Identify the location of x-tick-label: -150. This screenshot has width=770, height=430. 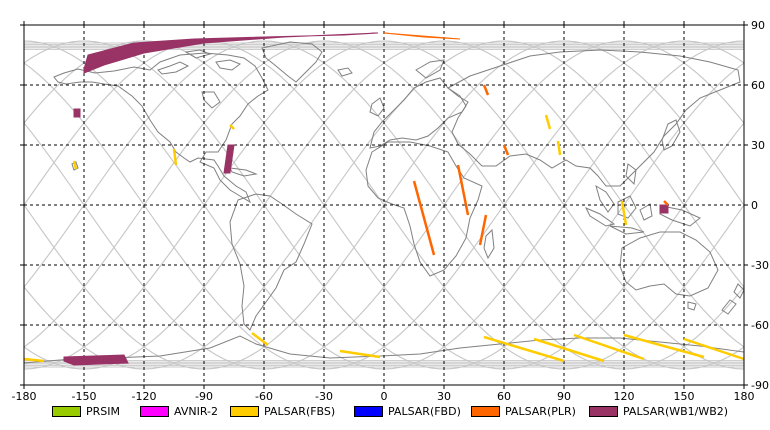
(84, 395).